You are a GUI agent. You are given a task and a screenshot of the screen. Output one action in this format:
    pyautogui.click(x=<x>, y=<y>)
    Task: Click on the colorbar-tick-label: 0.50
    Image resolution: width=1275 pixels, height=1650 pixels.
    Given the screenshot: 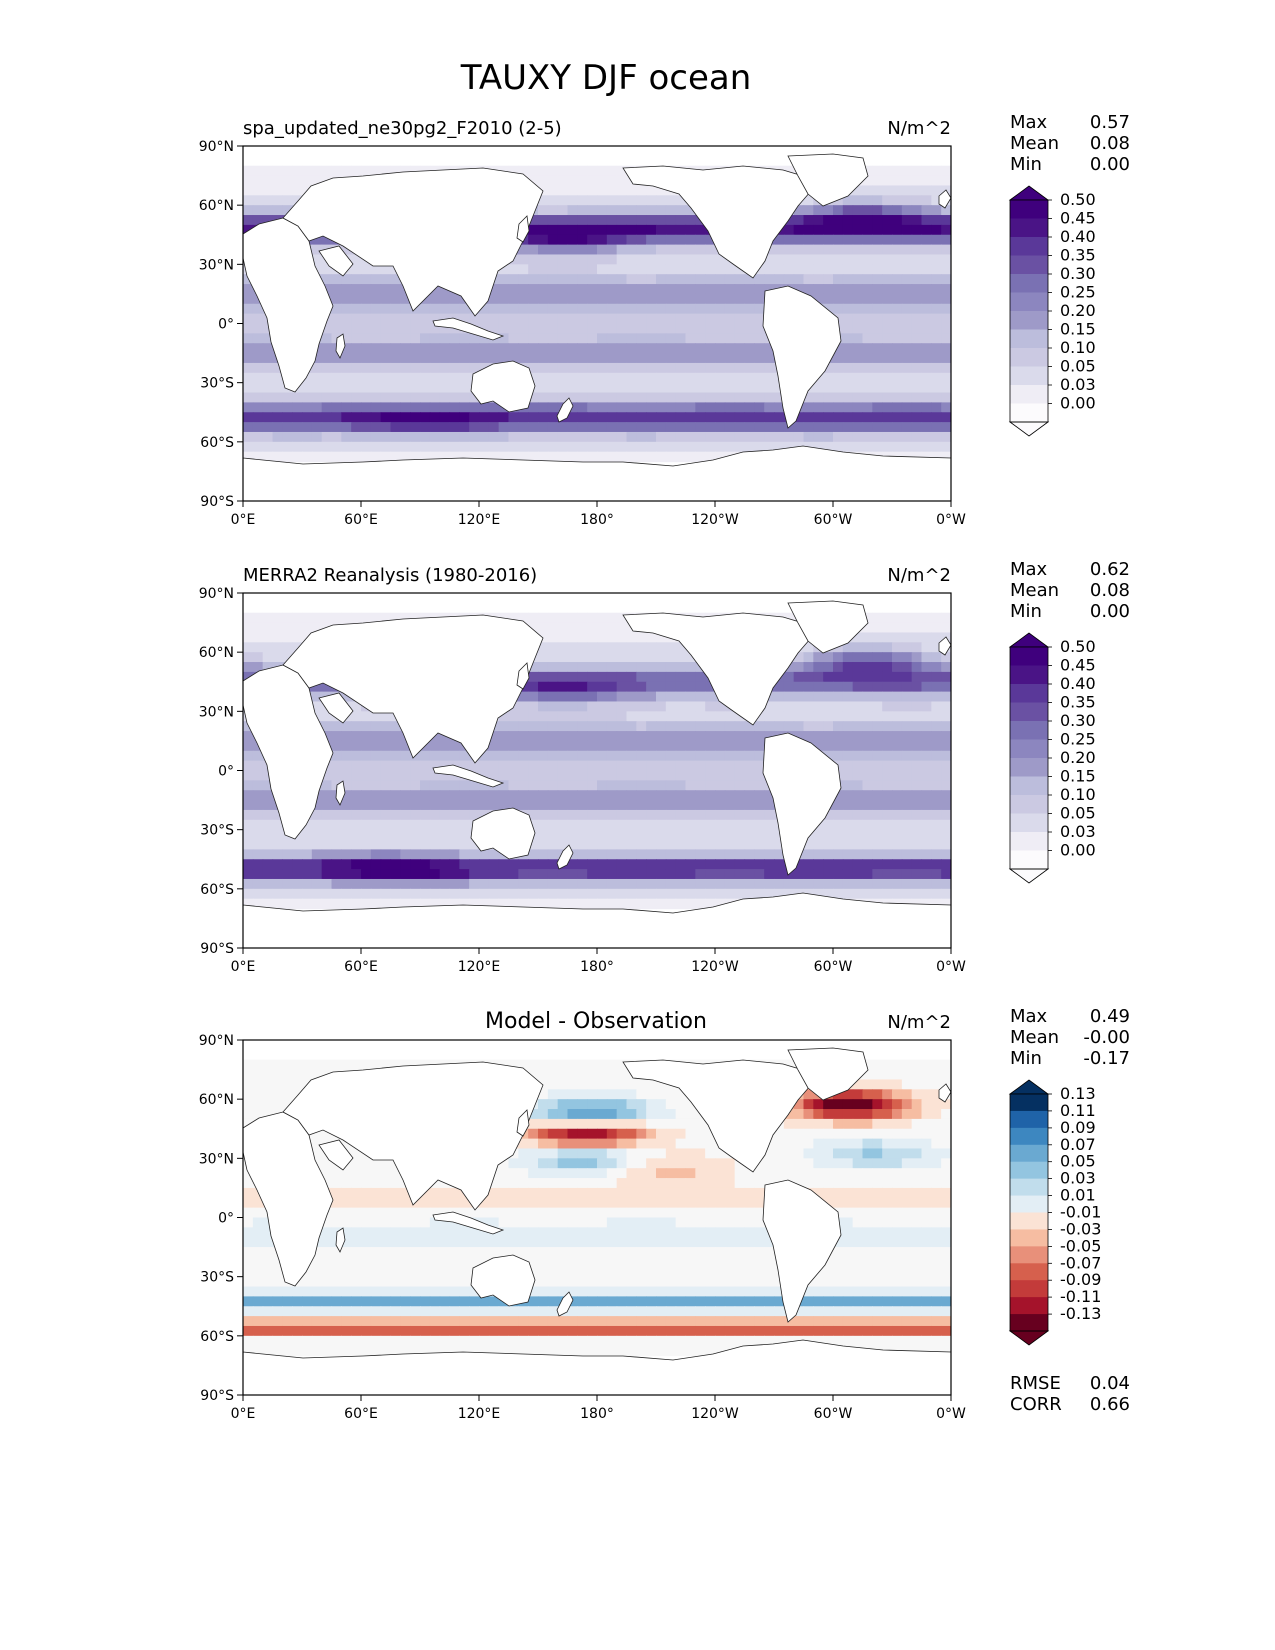 What is the action you would take?
    pyautogui.click(x=1078, y=646)
    